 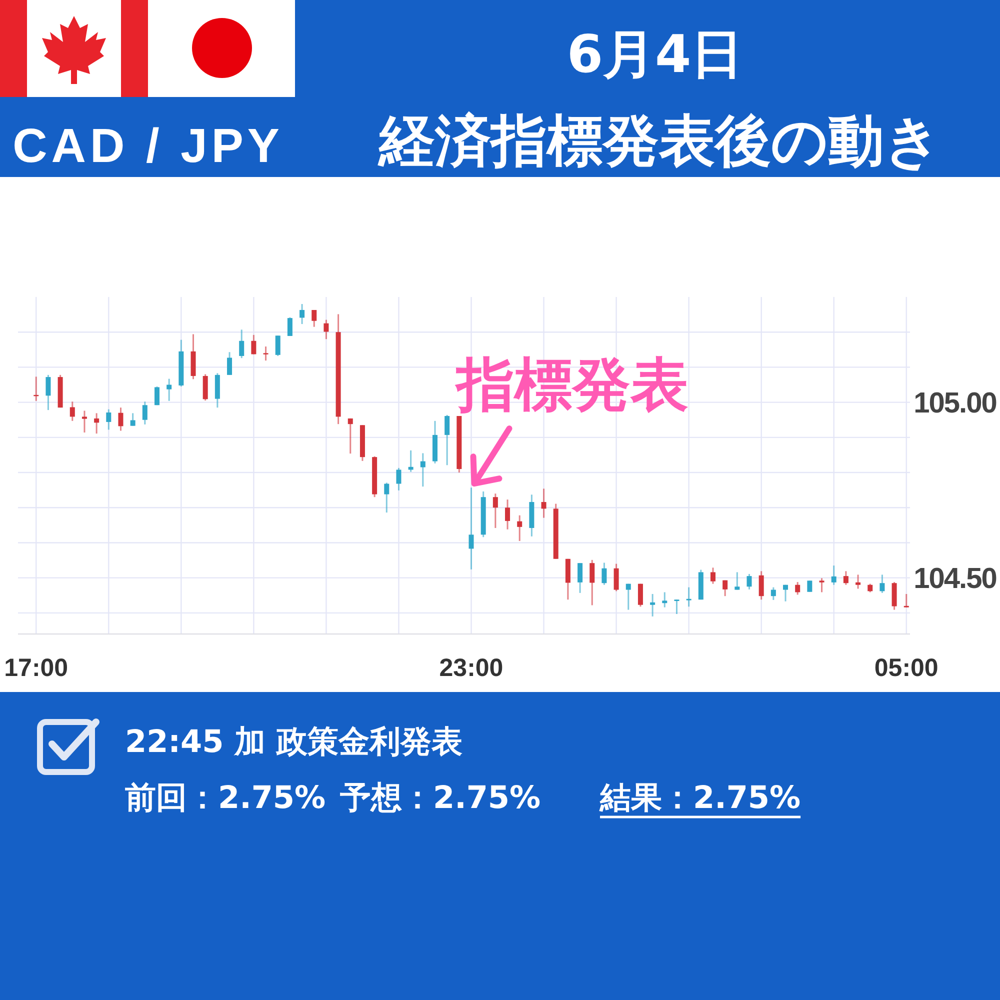 What do you see at coordinates (655, 55) in the screenshot?
I see `chart-title: 6月4日` at bounding box center [655, 55].